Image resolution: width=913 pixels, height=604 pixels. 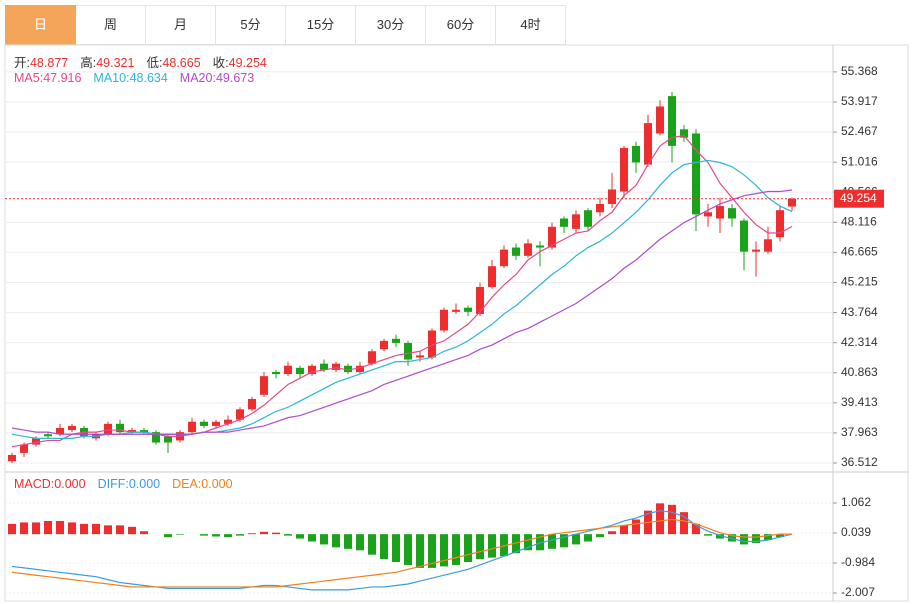 What do you see at coordinates (148, 78) in the screenshot?
I see `legend-value: 48.634` at bounding box center [148, 78].